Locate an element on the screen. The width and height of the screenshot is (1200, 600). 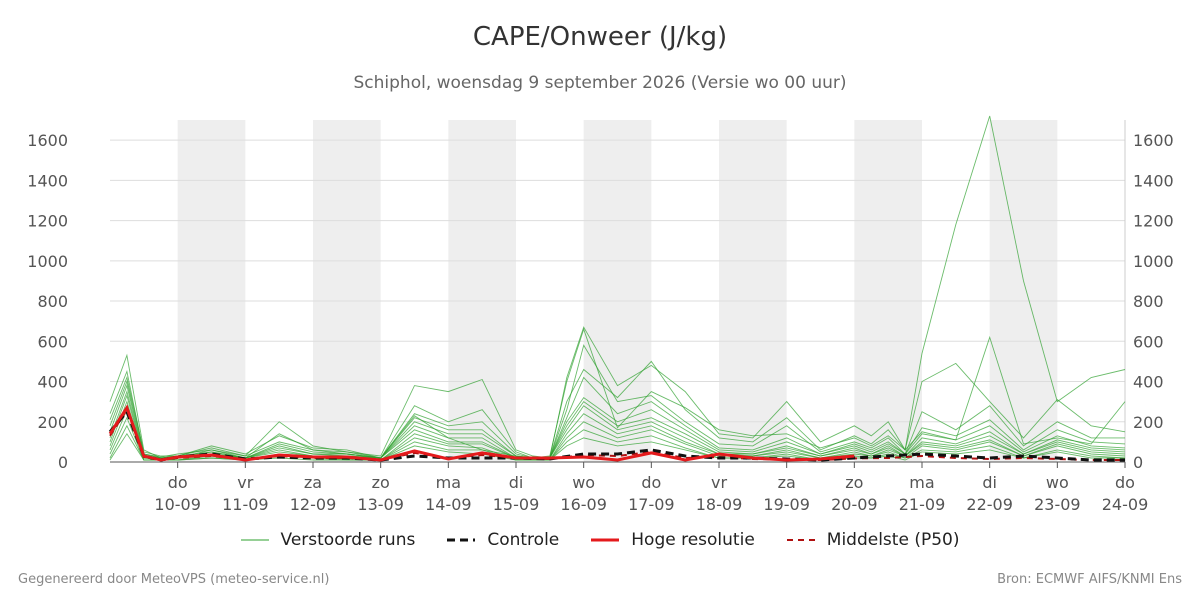
legend-label-high-res: Hoge resolutie is located at coordinates (693, 540).